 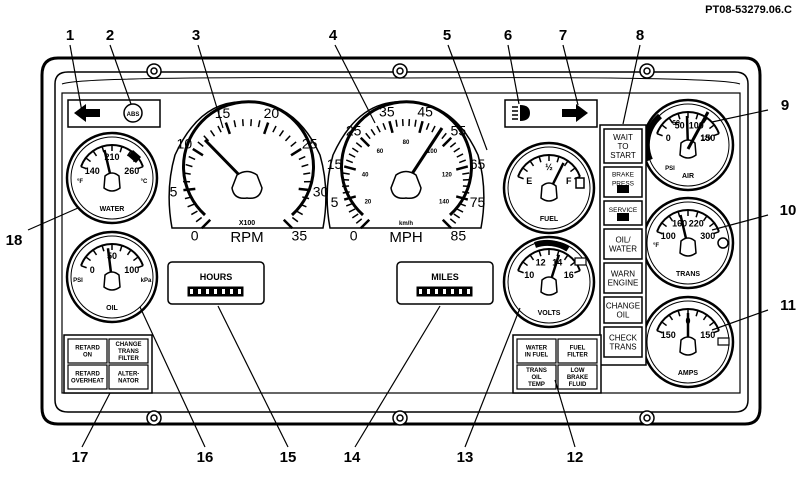 What do you see at coordinates (223, 113) in the screenshot?
I see `dial-tick-label: 15` at bounding box center [223, 113].